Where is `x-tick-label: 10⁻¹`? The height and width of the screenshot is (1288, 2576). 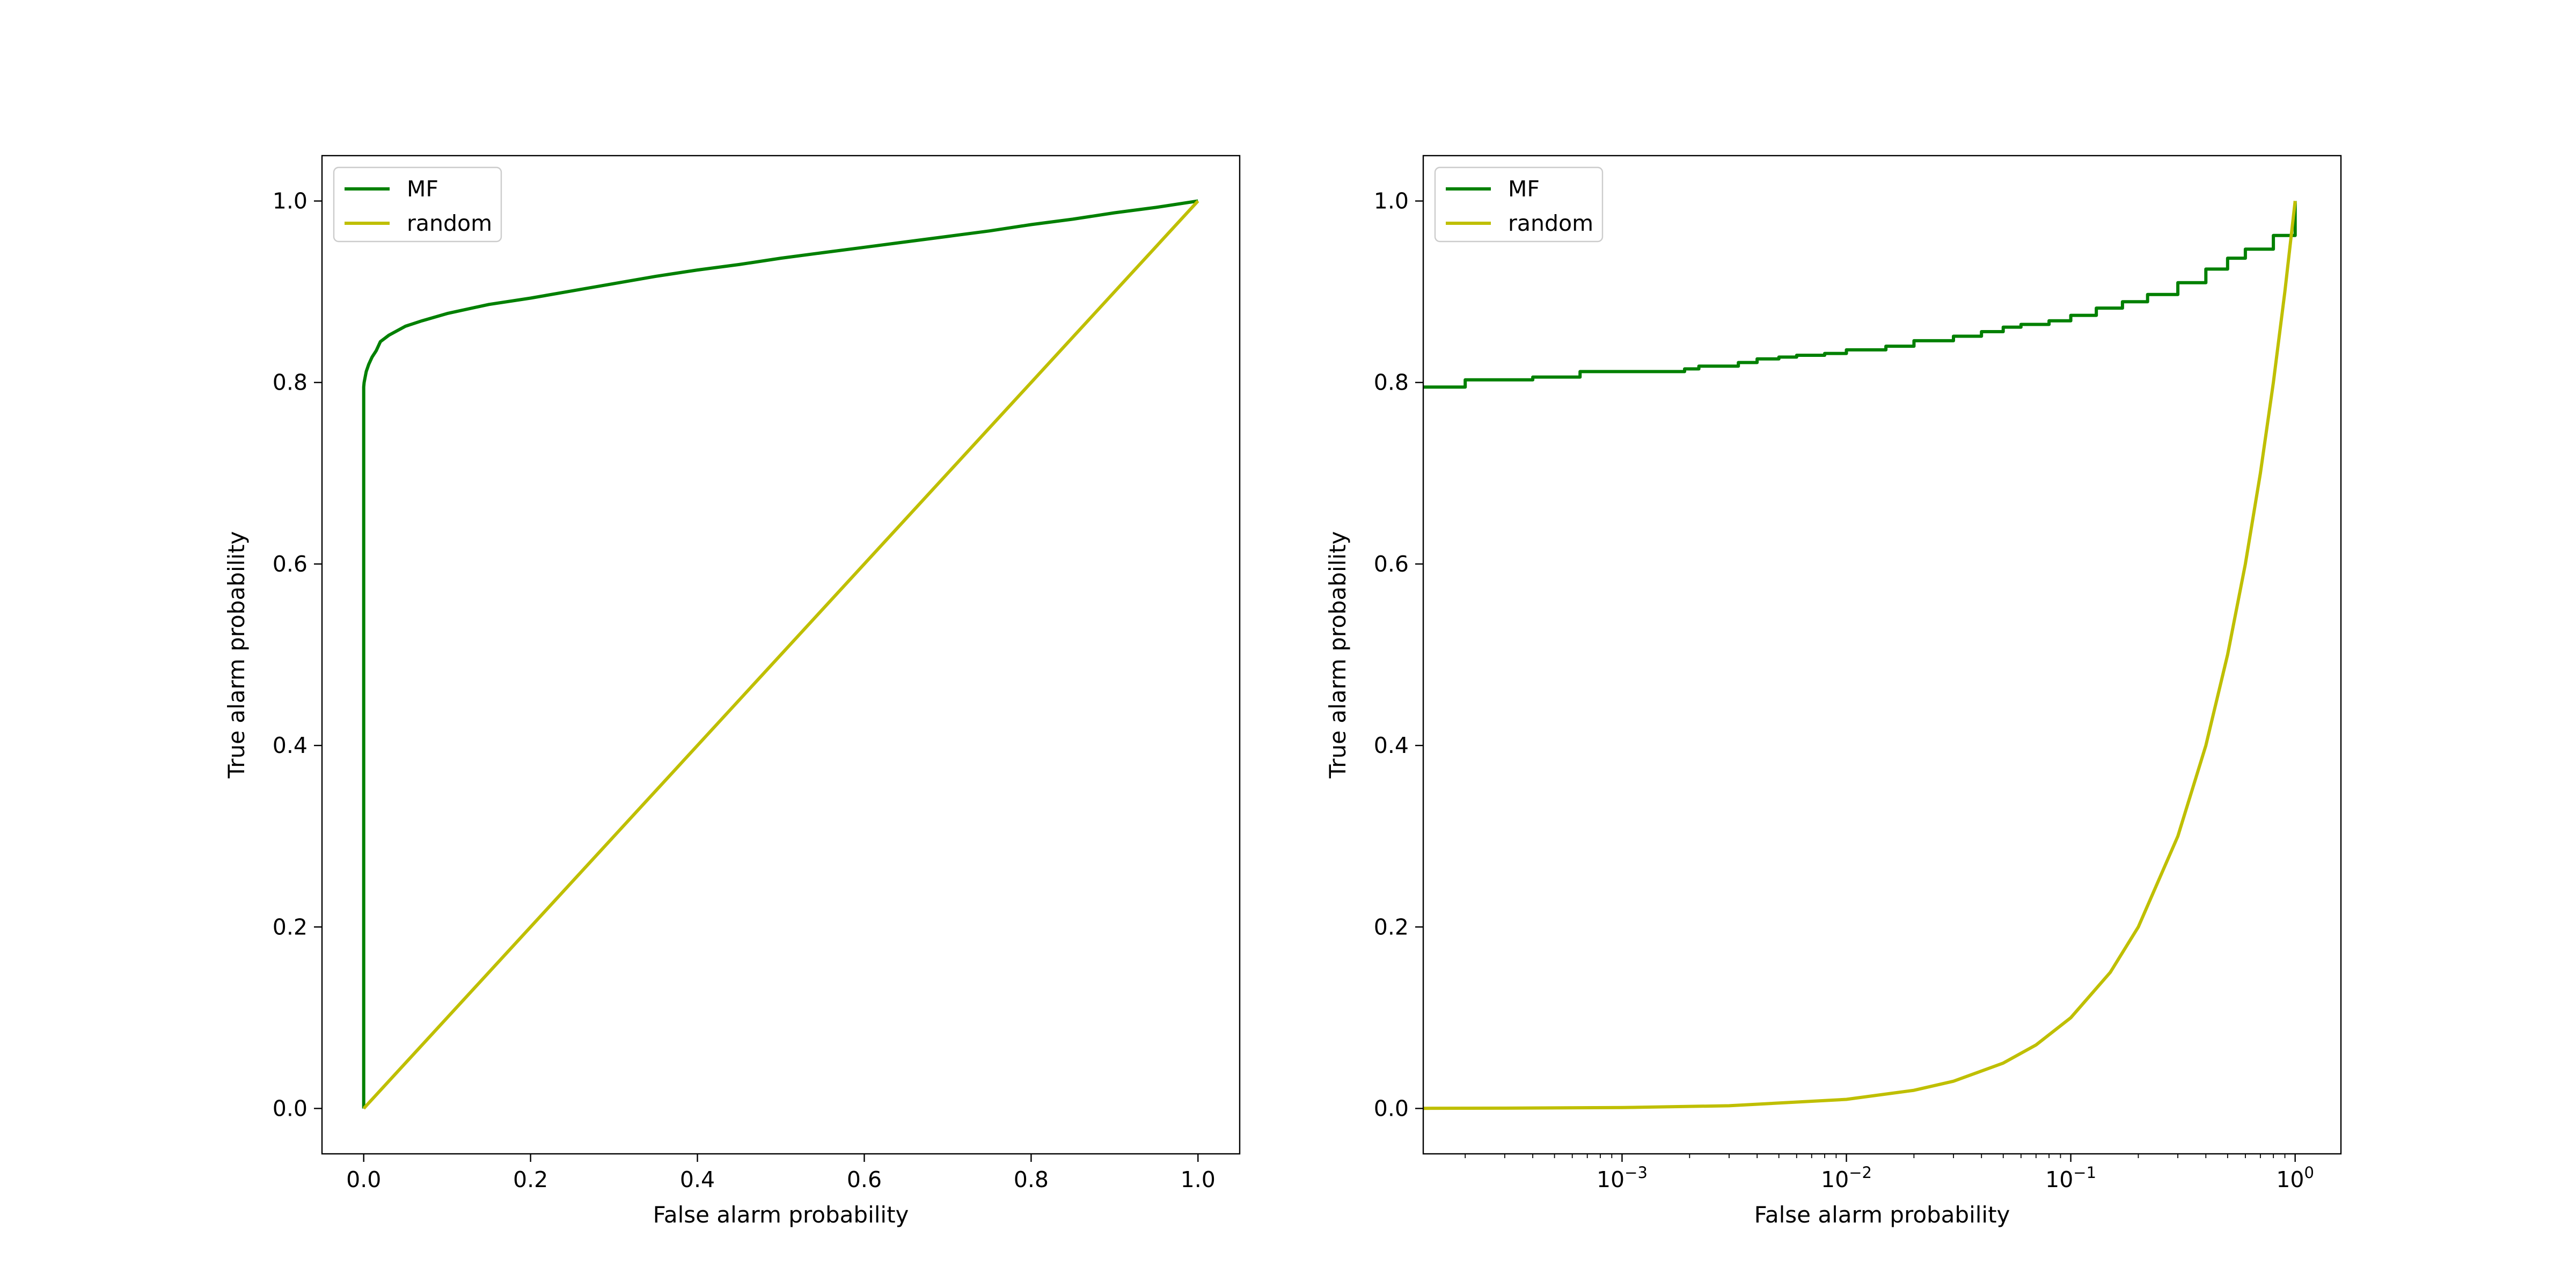
x-tick-label: 10⁻¹ is located at coordinates (2070, 1177).